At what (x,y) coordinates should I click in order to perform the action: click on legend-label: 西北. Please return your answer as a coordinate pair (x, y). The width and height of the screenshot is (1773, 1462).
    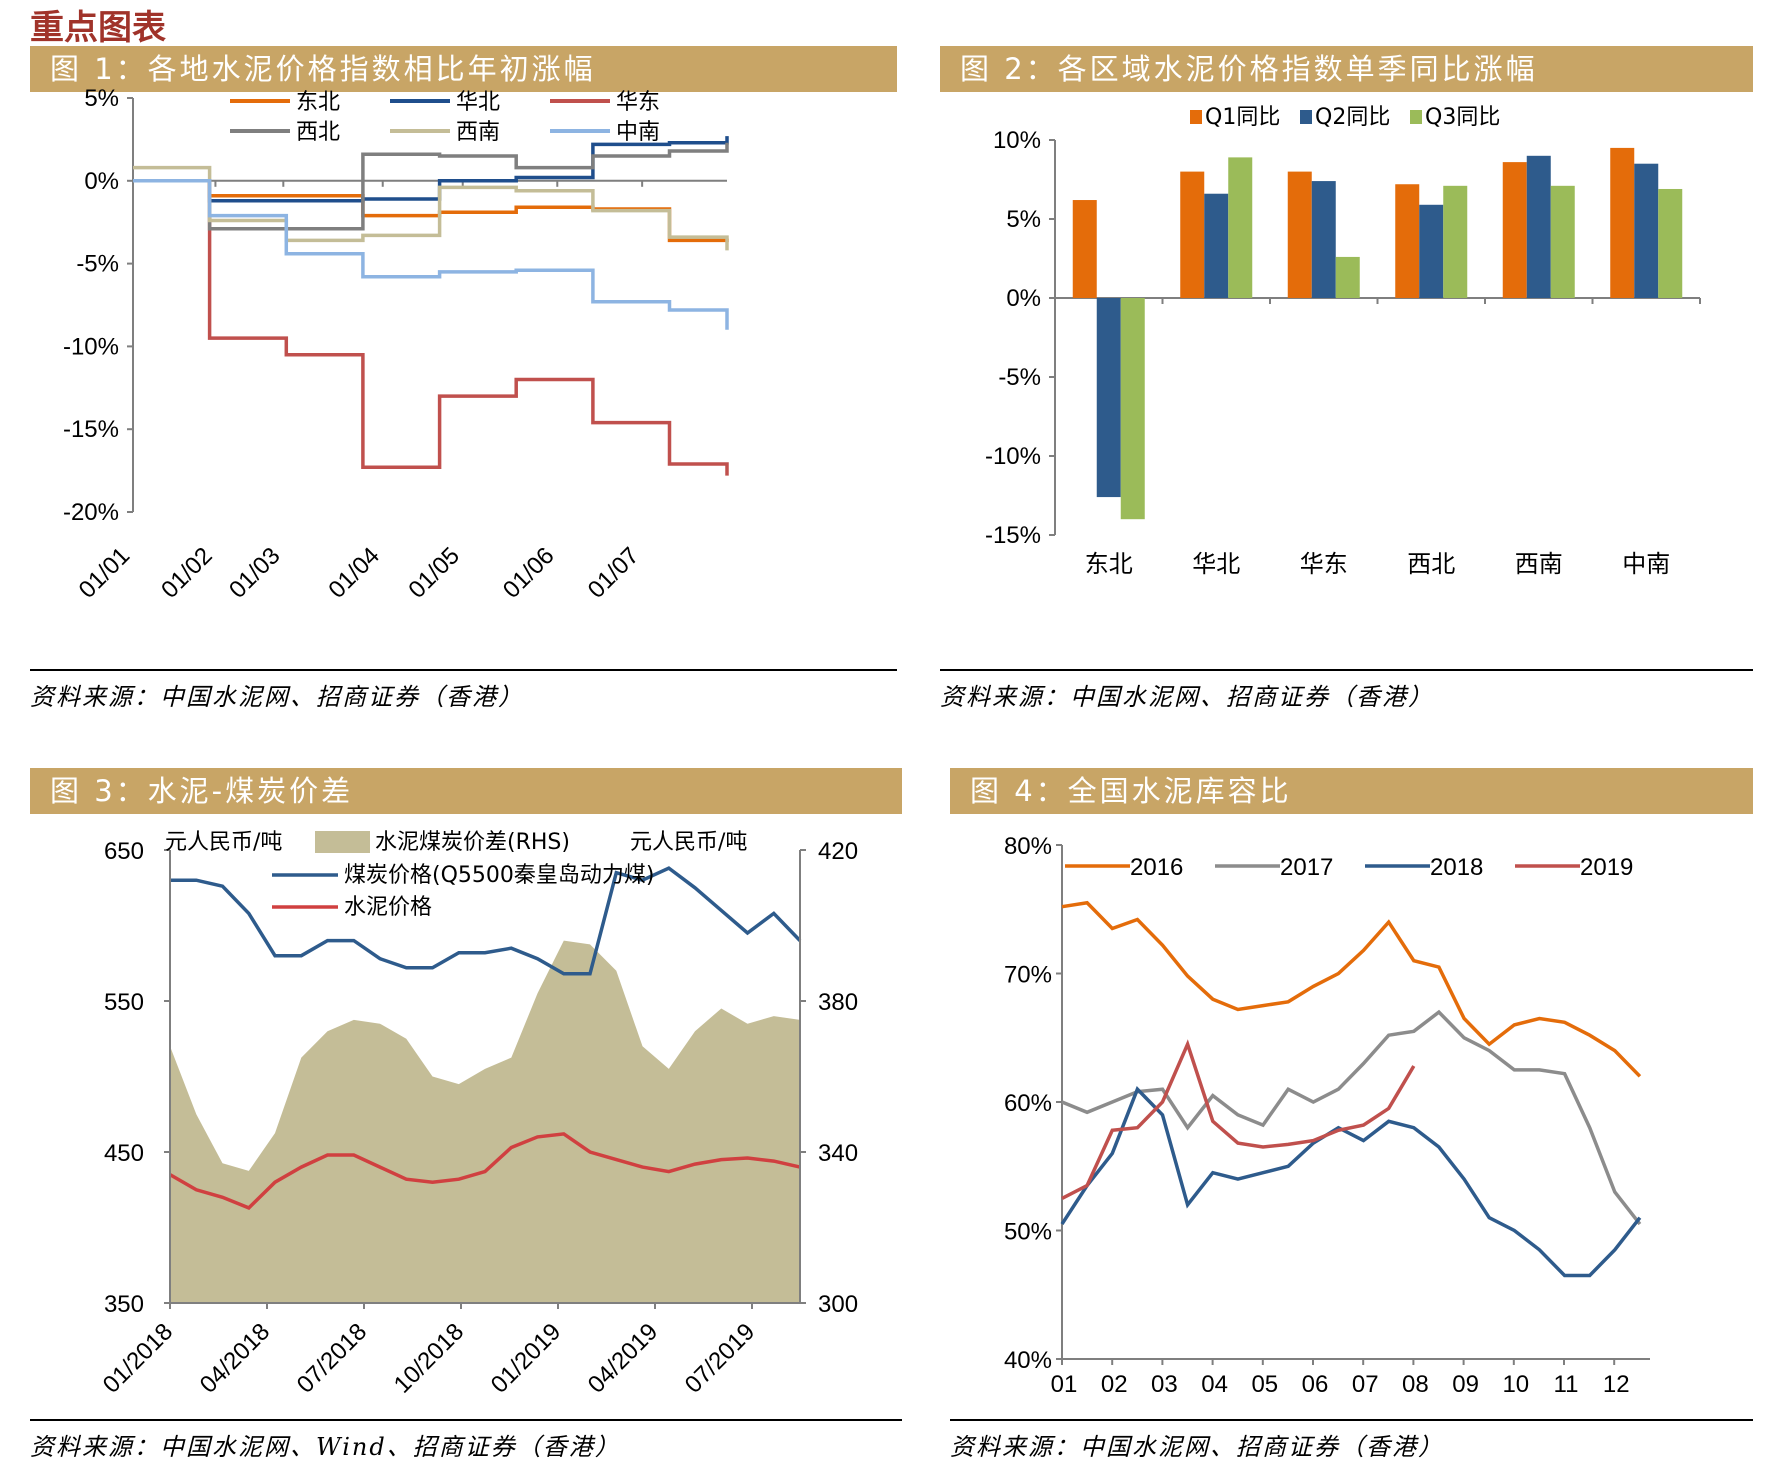
    Looking at the image, I should click on (318, 132).